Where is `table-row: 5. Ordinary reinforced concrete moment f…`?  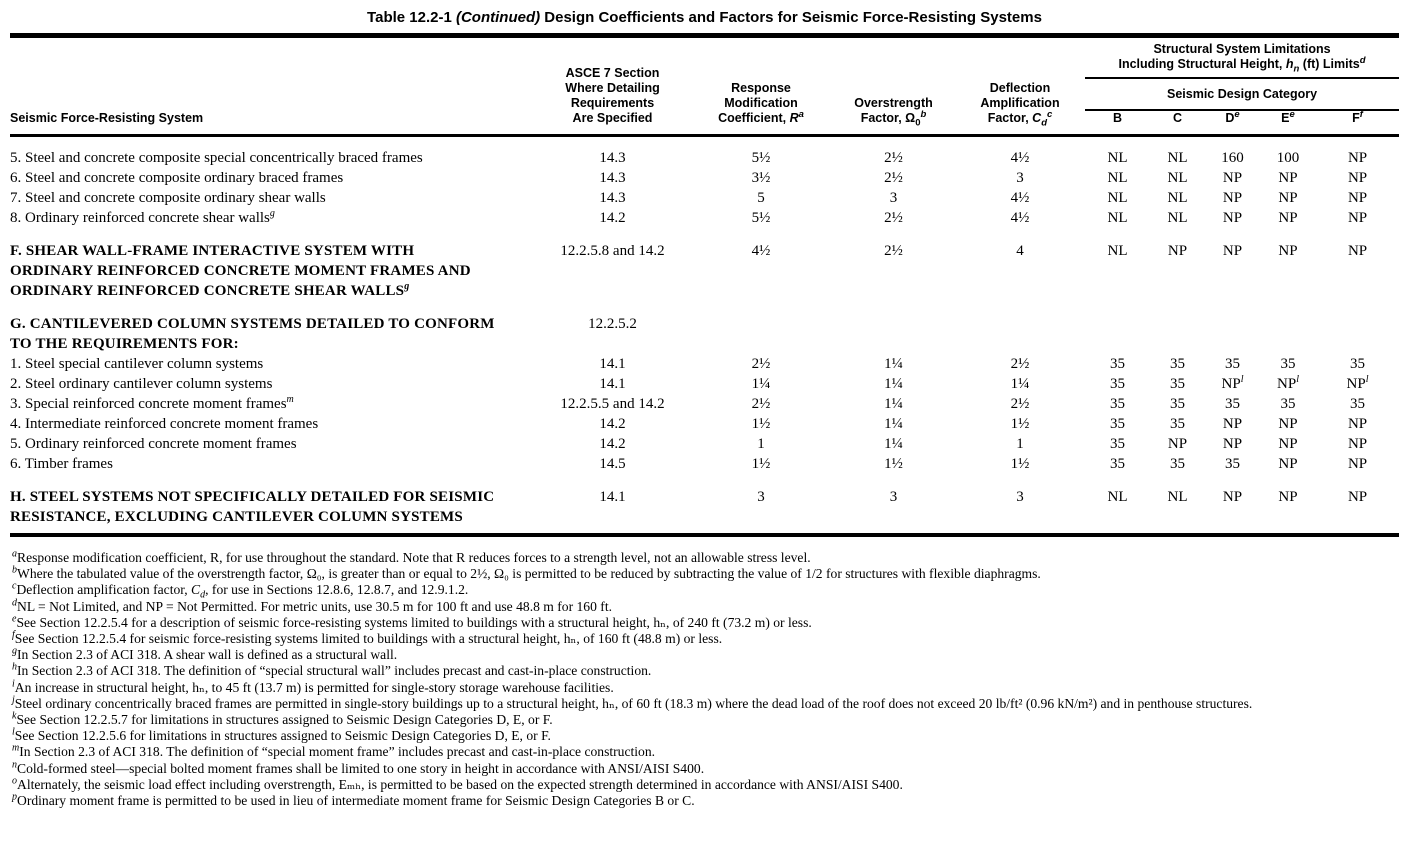
table-row: 5. Ordinary reinforced concrete moment f… is located at coordinates (704, 444).